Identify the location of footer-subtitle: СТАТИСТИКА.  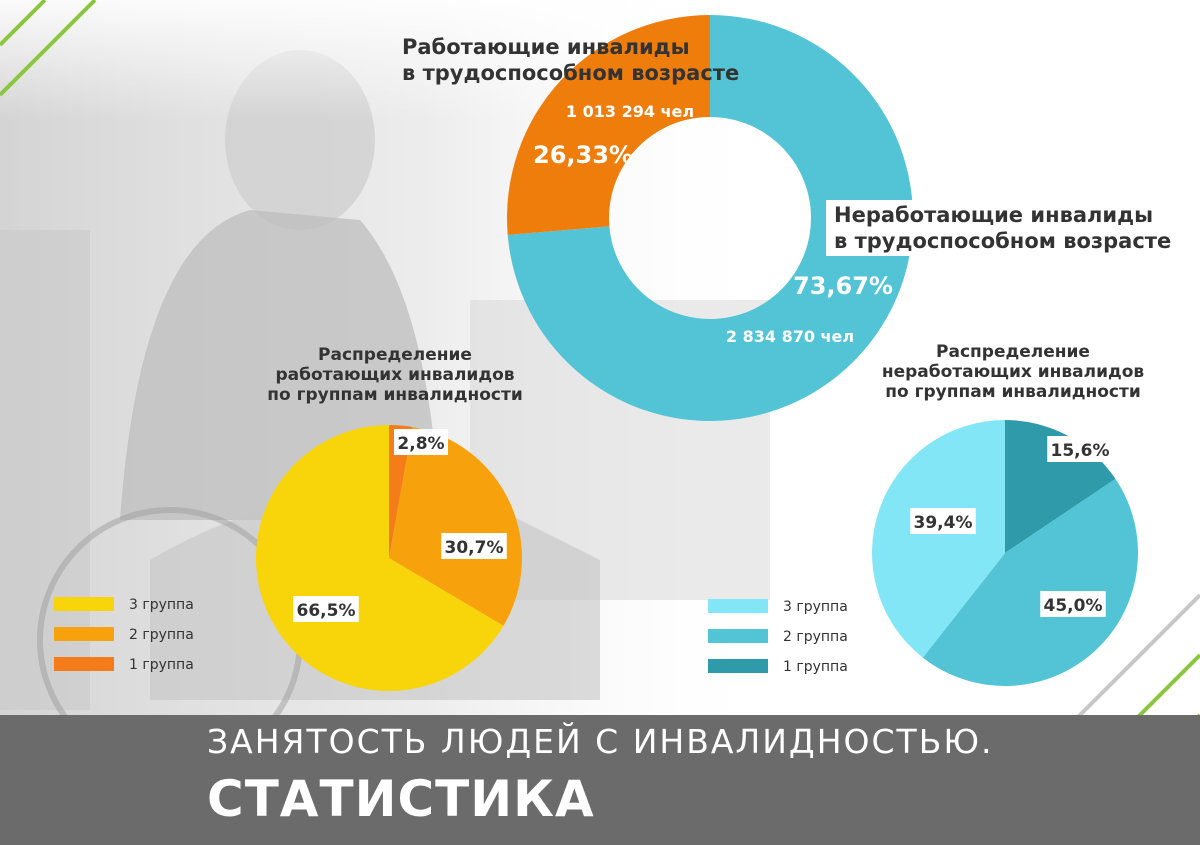
(401, 799).